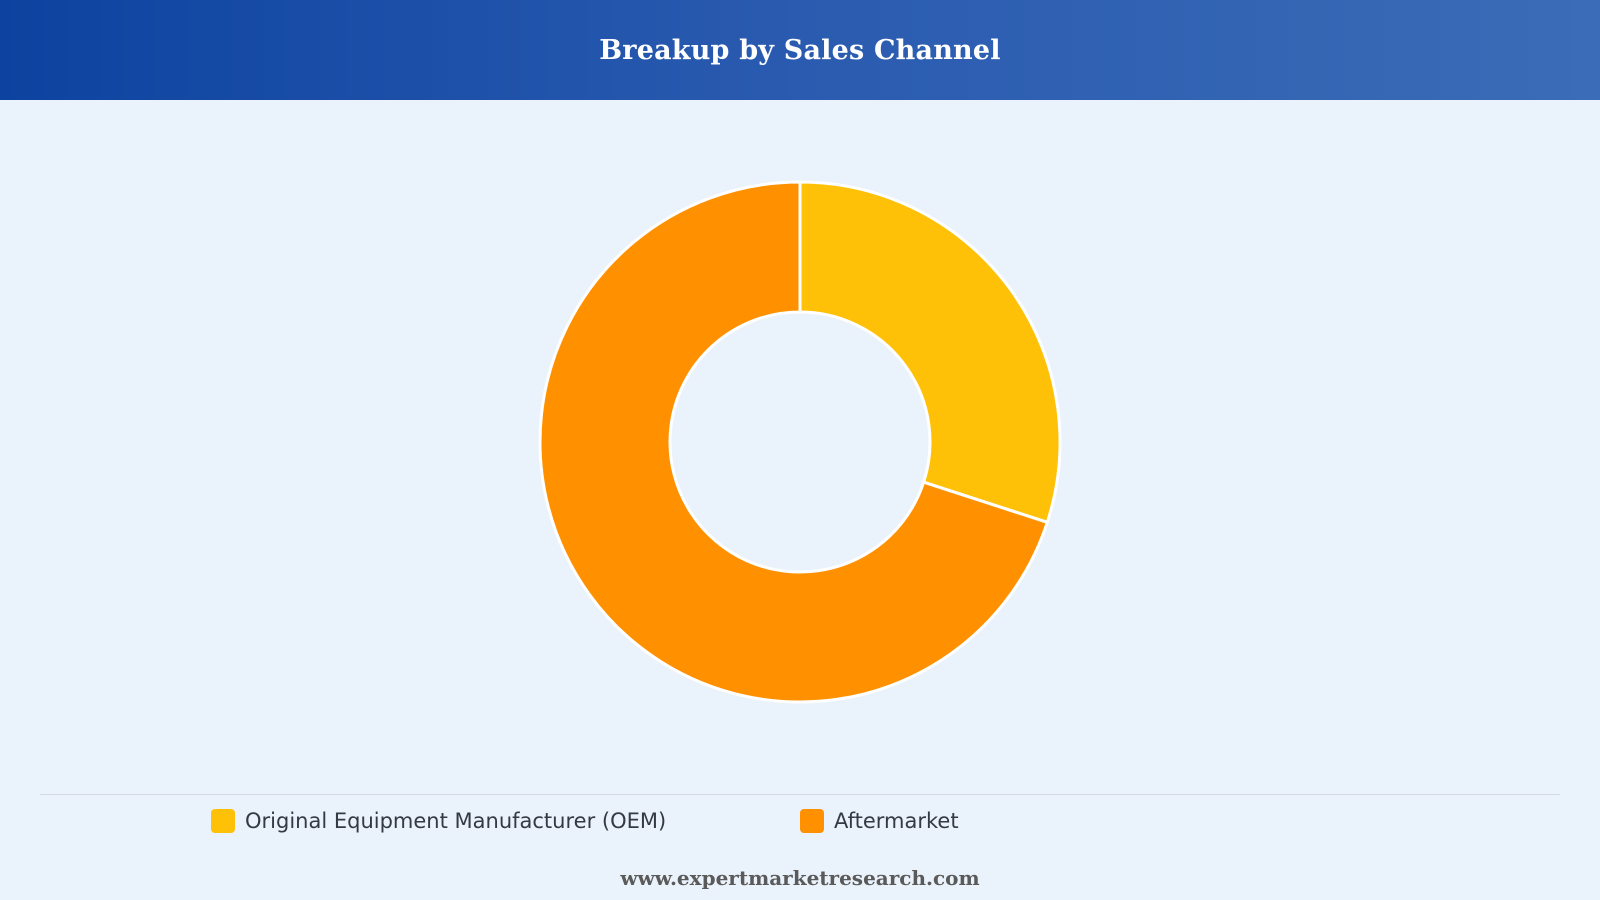 This screenshot has width=1600, height=900. Describe the element at coordinates (800, 878) in the screenshot. I see `source-watermark: www.expertmarketresearch.com` at that location.